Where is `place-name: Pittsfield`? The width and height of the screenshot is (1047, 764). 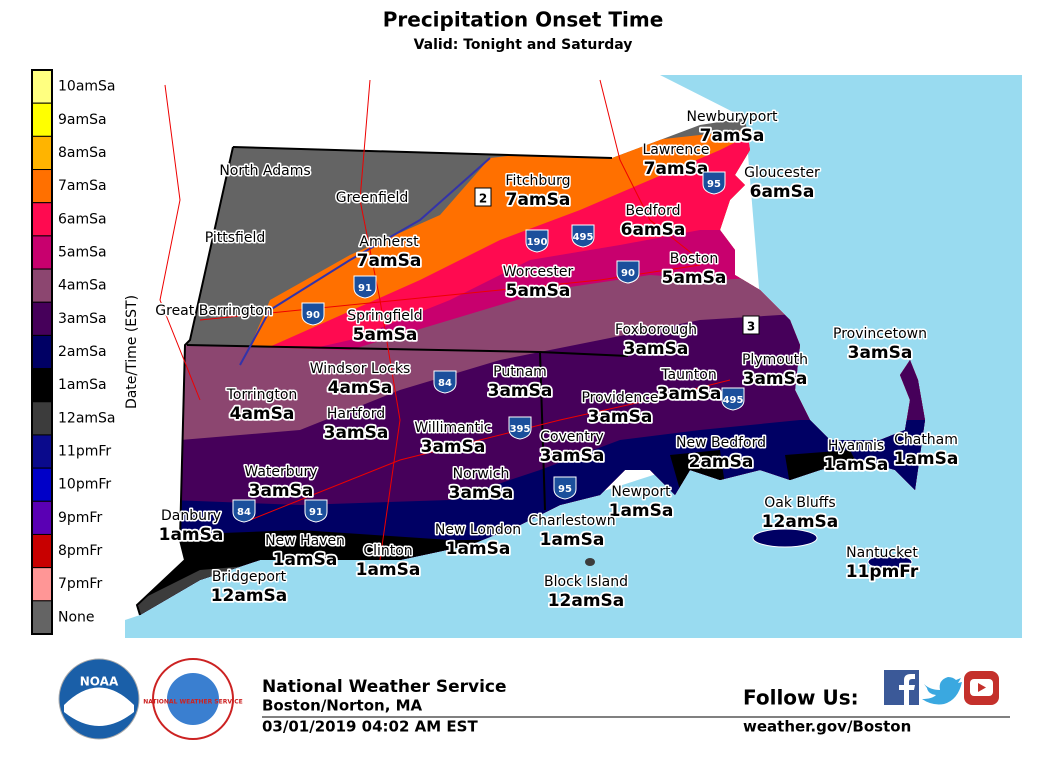 place-name: Pittsfield is located at coordinates (235, 238).